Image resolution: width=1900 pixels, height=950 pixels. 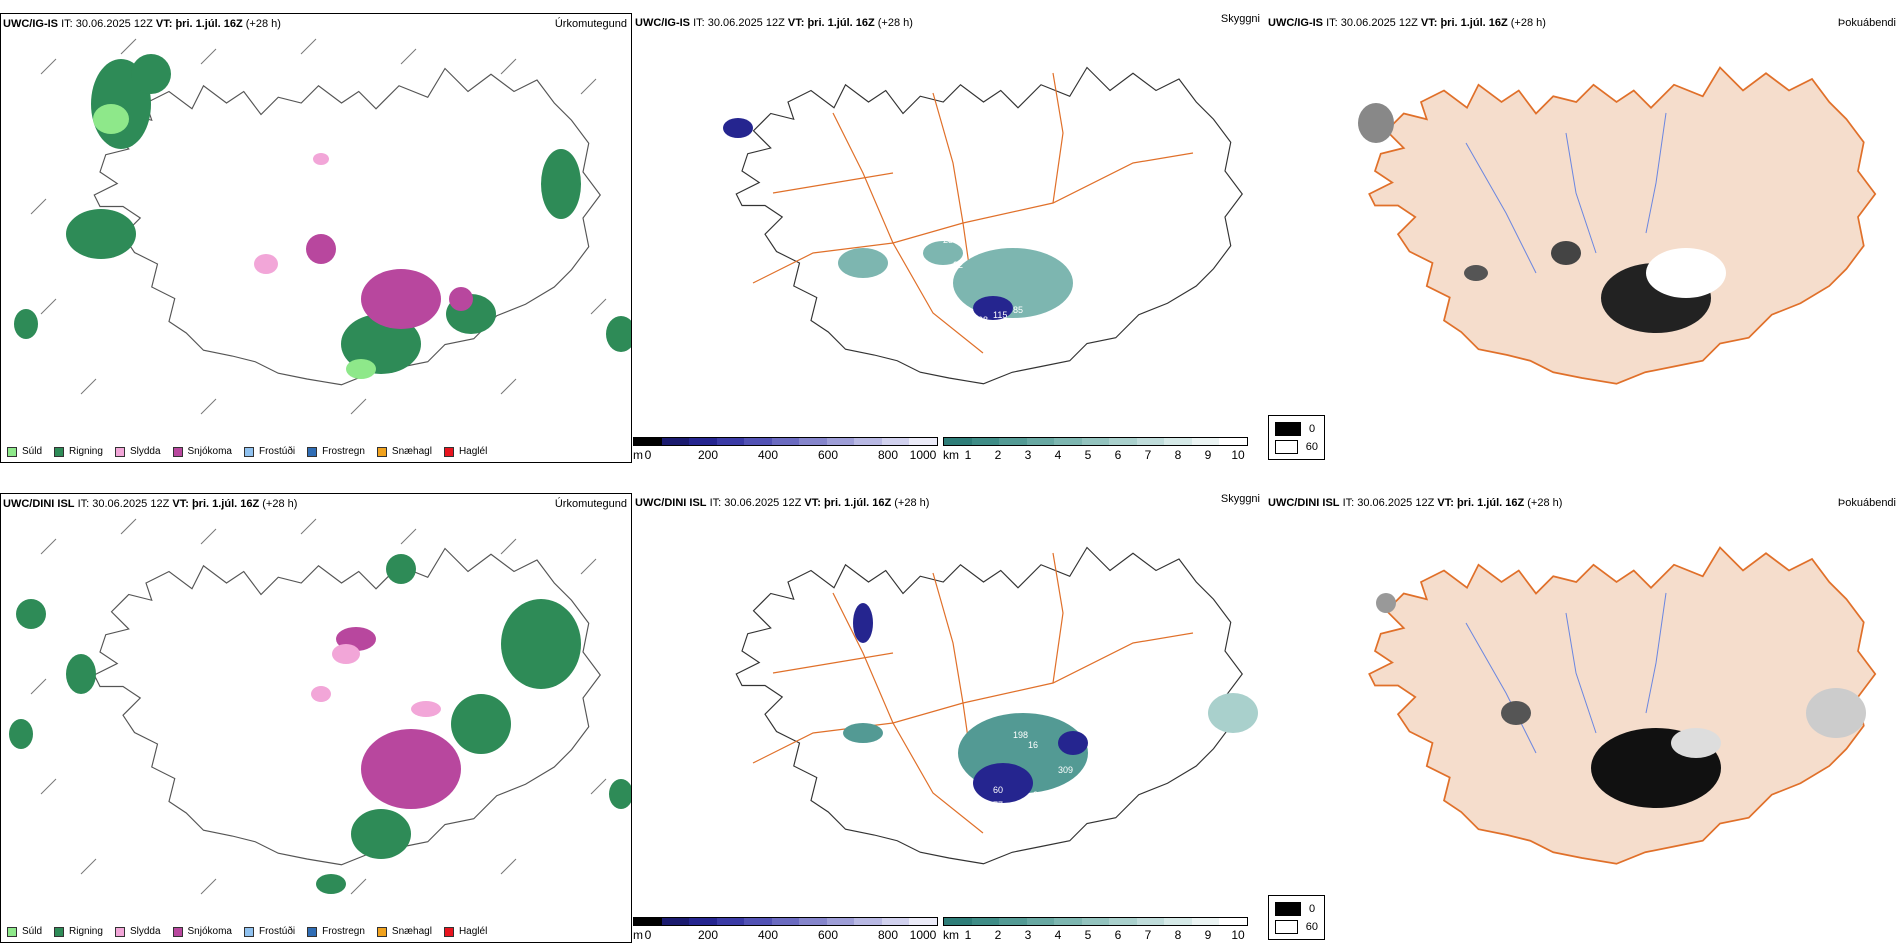 I want to click on legend-item: Rigning, so click(x=78, y=451).